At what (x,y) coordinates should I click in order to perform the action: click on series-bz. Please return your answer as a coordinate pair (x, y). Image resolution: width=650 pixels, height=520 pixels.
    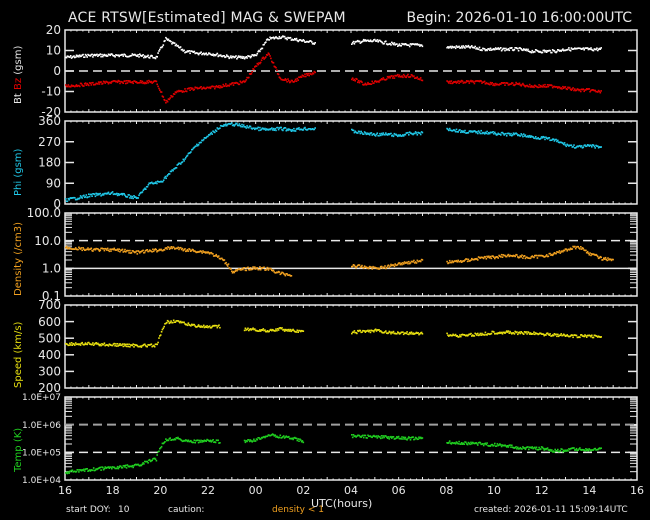
    Looking at the image, I should click on (333, 78).